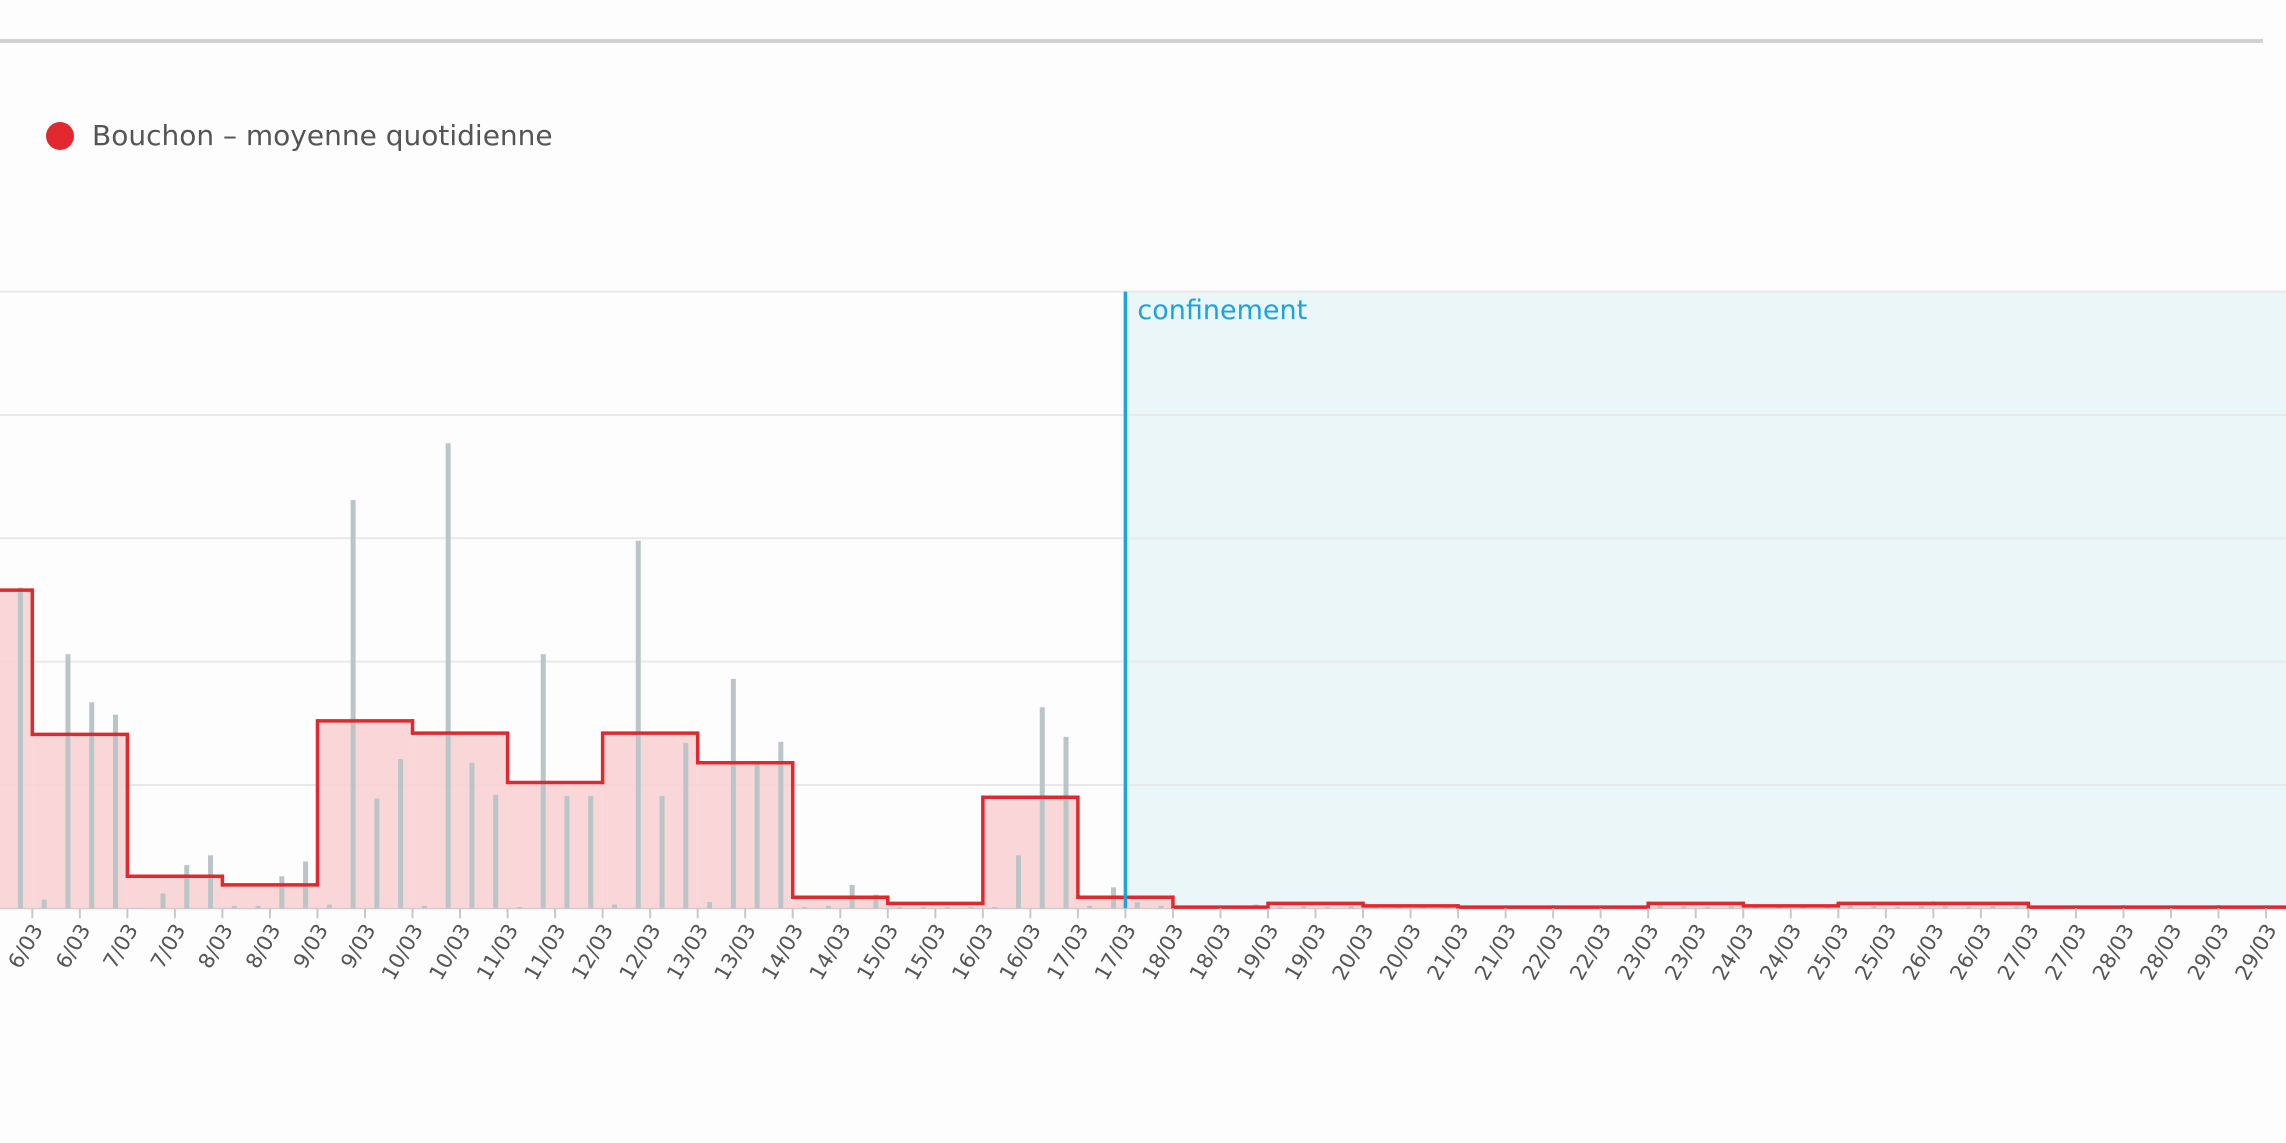 This screenshot has height=1143, width=2286. Describe the element at coordinates (2256, 952) in the screenshot. I see `x-tick-label: 29/03` at that location.